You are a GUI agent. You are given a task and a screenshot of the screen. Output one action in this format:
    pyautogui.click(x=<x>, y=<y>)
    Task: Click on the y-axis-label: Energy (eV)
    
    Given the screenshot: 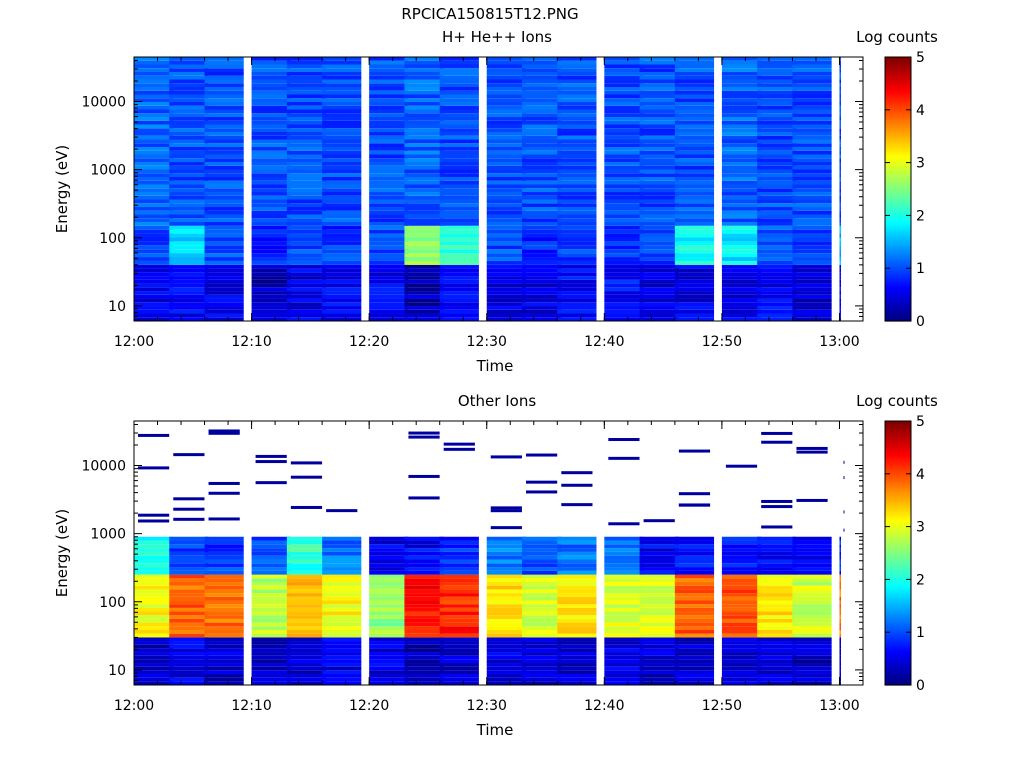 What is the action you would take?
    pyautogui.click(x=62, y=189)
    